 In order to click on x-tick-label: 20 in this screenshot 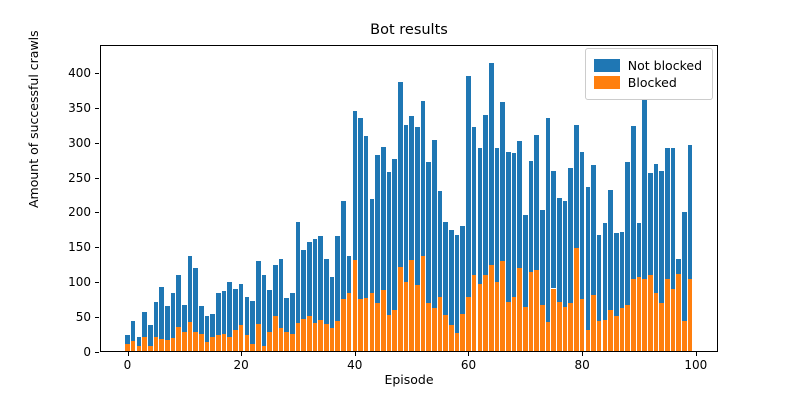, I will do `click(241, 365)`.